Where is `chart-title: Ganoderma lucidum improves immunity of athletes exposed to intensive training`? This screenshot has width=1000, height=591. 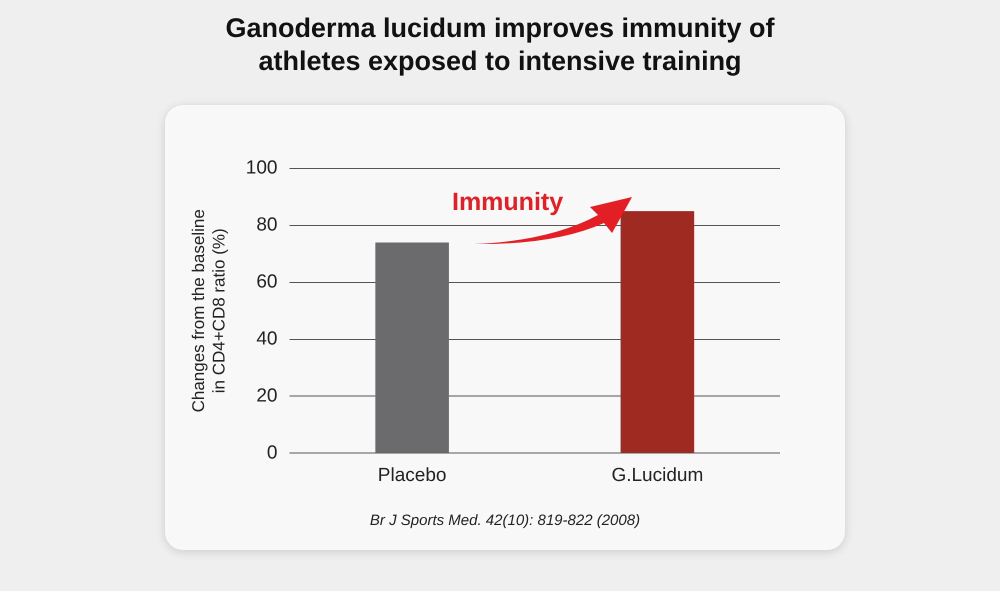 chart-title: Ganoderma lucidum improves immunity of athletes exposed to intensive training is located at coordinates (500, 45).